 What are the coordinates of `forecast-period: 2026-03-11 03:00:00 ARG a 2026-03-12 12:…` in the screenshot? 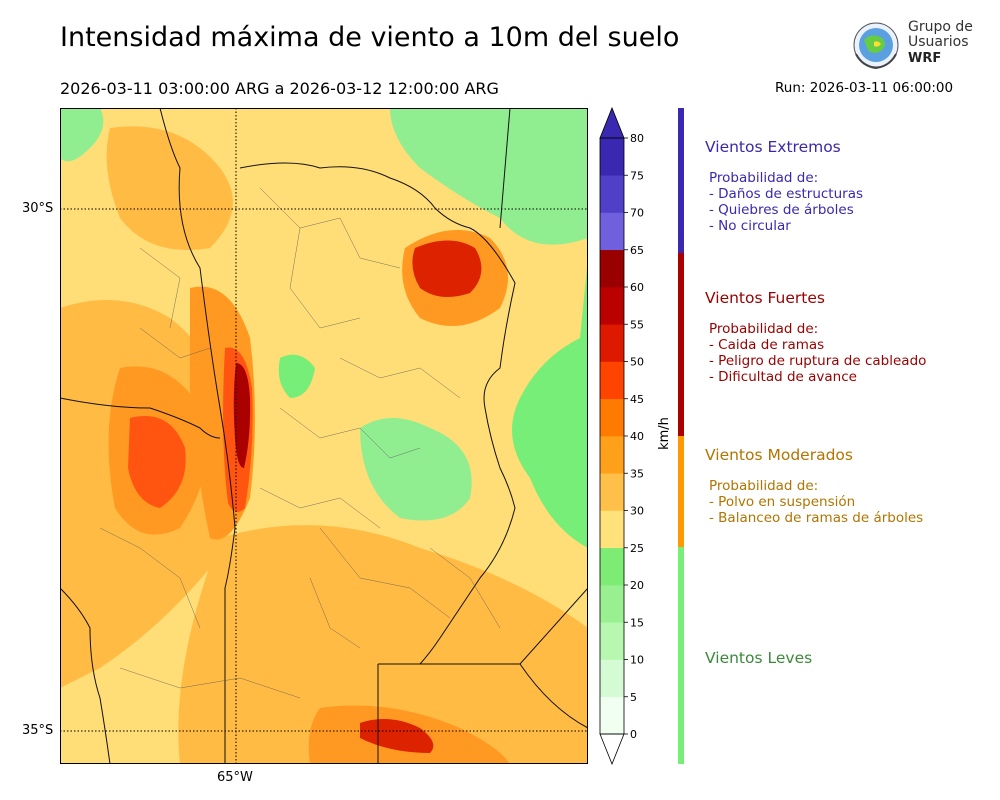 It's located at (279, 88).